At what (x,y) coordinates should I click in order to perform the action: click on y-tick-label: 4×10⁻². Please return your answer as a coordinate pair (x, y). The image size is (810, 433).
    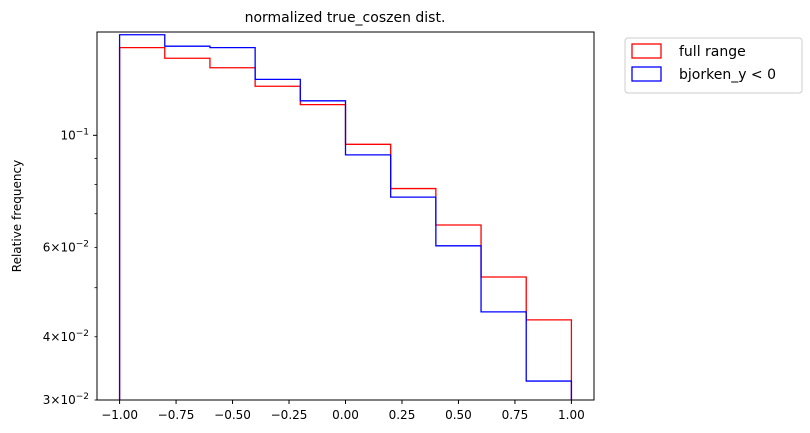
    Looking at the image, I should click on (66, 336).